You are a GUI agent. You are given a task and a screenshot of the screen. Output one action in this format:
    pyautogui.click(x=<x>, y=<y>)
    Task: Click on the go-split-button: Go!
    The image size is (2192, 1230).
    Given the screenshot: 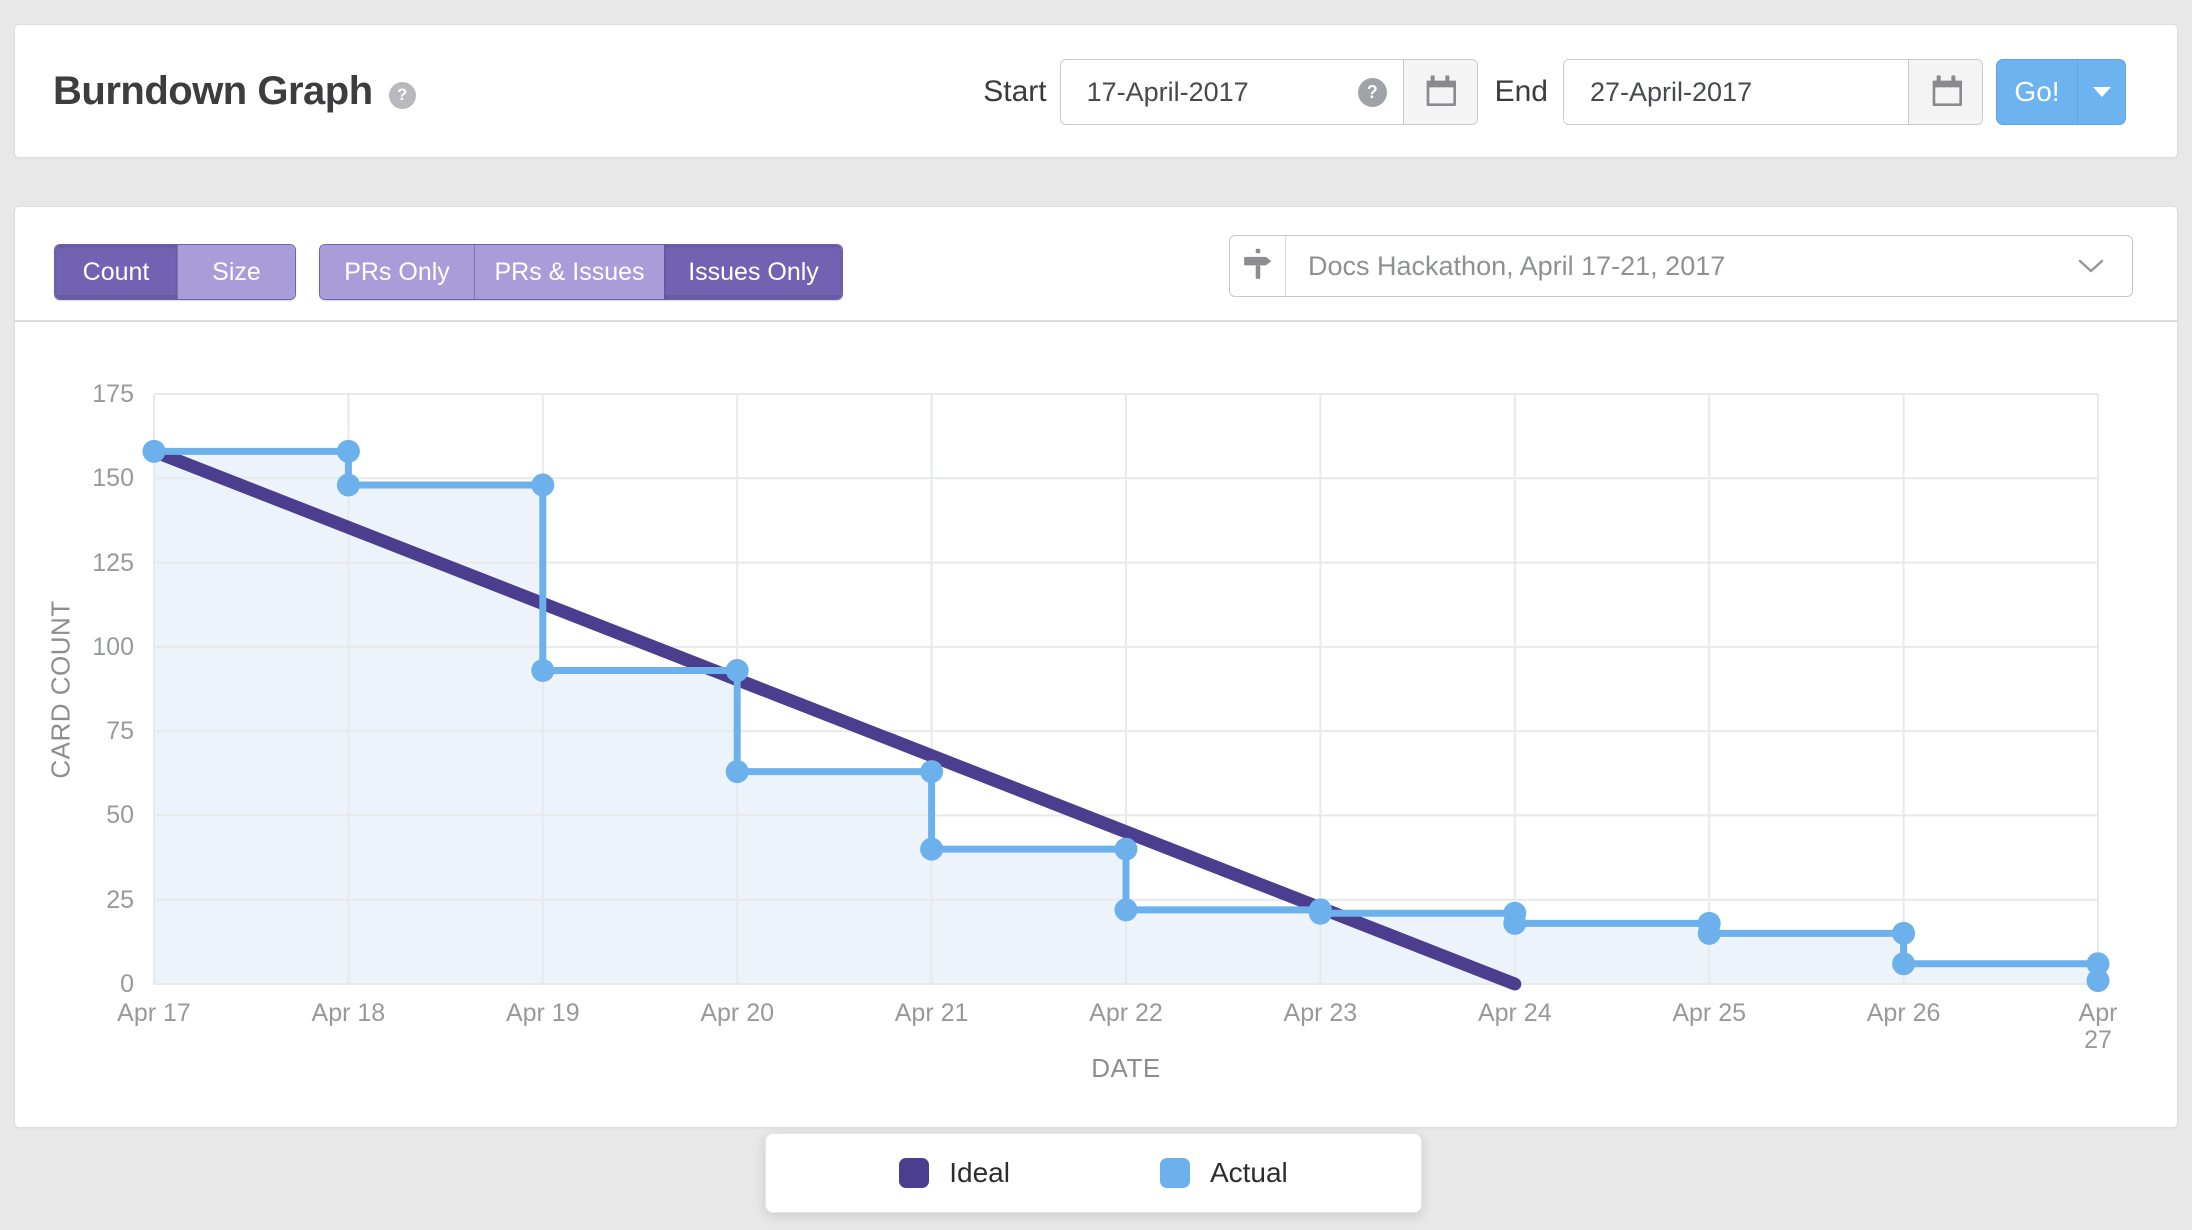 What is the action you would take?
    pyautogui.click(x=2061, y=92)
    